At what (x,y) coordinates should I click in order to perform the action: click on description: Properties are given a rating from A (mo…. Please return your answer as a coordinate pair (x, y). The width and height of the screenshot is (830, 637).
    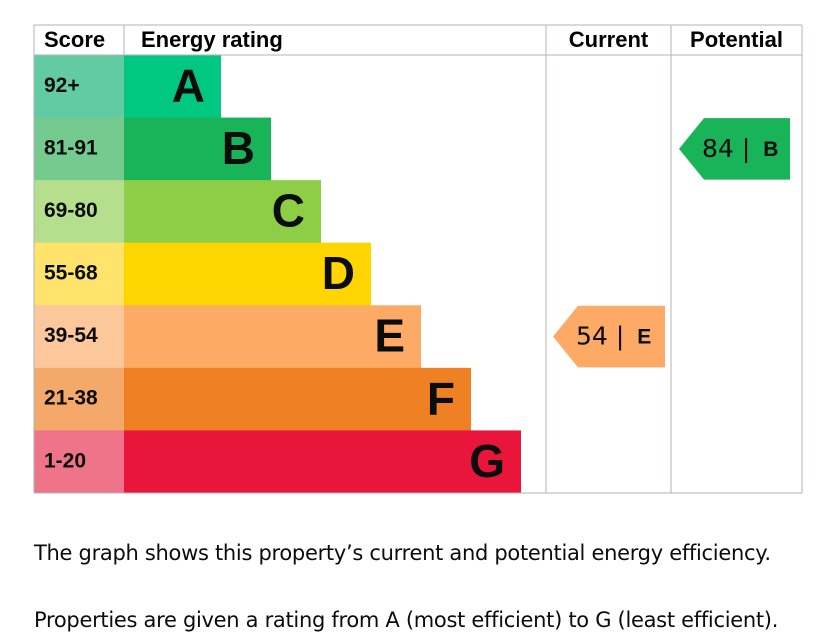
    Looking at the image, I should click on (406, 620).